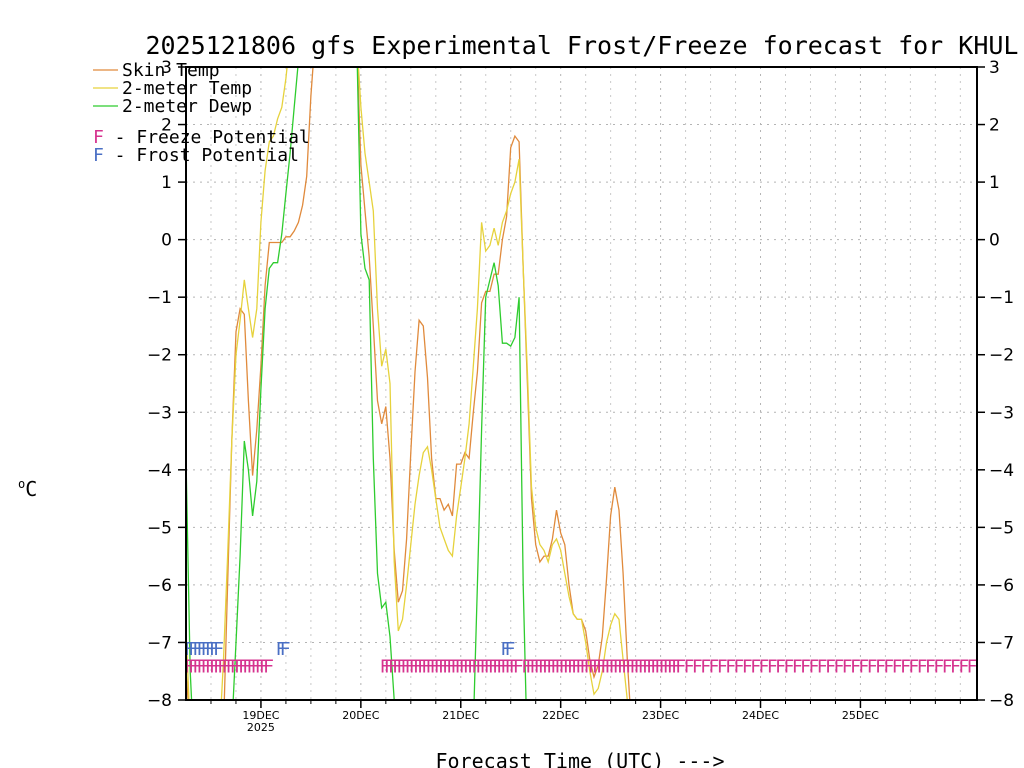 The image size is (1024, 768). I want to click on y-tick-label-left: −6, so click(159, 586).